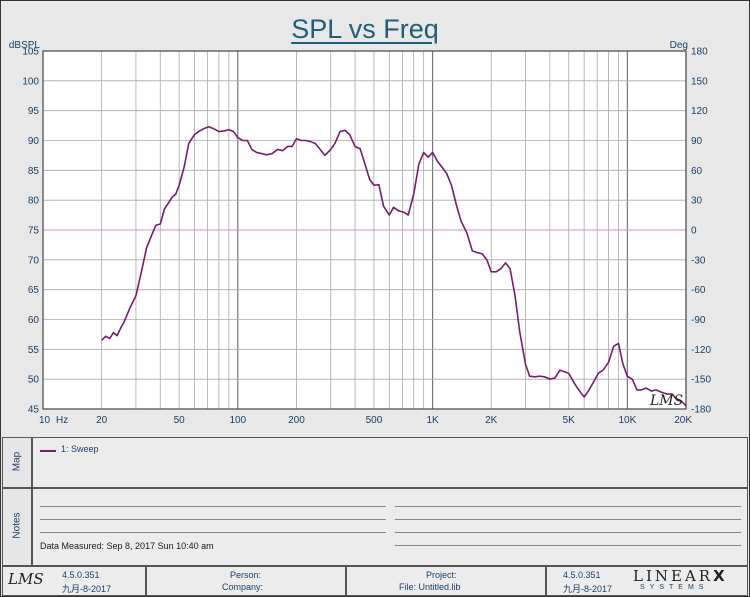  What do you see at coordinates (701, 350) in the screenshot?
I see `y2-tick-label: -120` at bounding box center [701, 350].